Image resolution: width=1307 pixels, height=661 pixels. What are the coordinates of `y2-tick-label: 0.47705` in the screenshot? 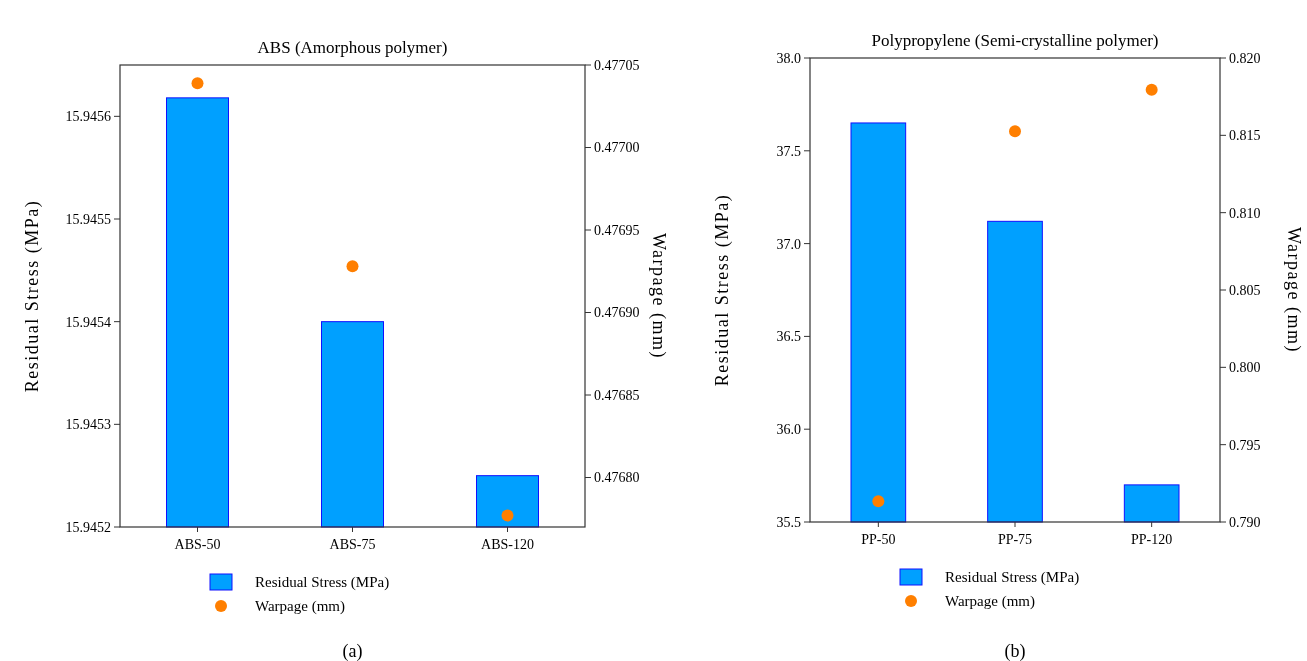 It's located at (617, 65).